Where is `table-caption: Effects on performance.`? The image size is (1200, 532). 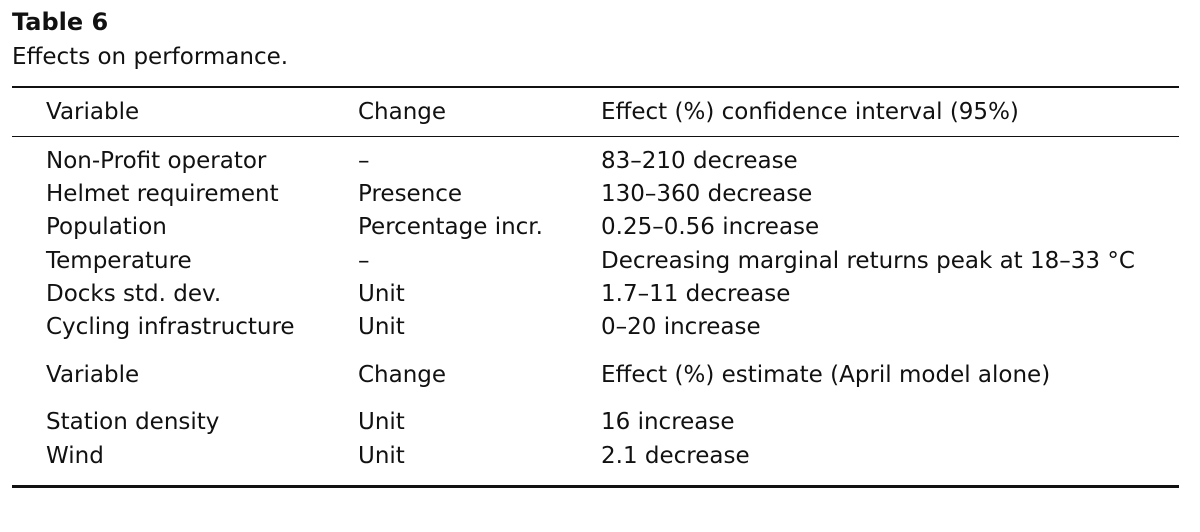
table-caption: Effects on performance. is located at coordinates (150, 57).